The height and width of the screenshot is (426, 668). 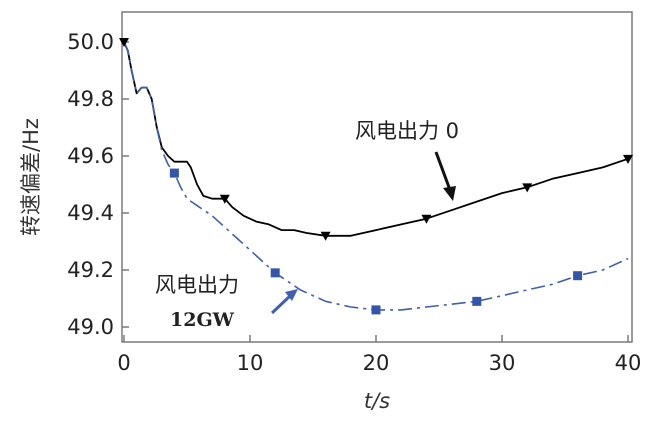 I want to click on annotation-series-1-line1: 风电出力, so click(x=197, y=285).